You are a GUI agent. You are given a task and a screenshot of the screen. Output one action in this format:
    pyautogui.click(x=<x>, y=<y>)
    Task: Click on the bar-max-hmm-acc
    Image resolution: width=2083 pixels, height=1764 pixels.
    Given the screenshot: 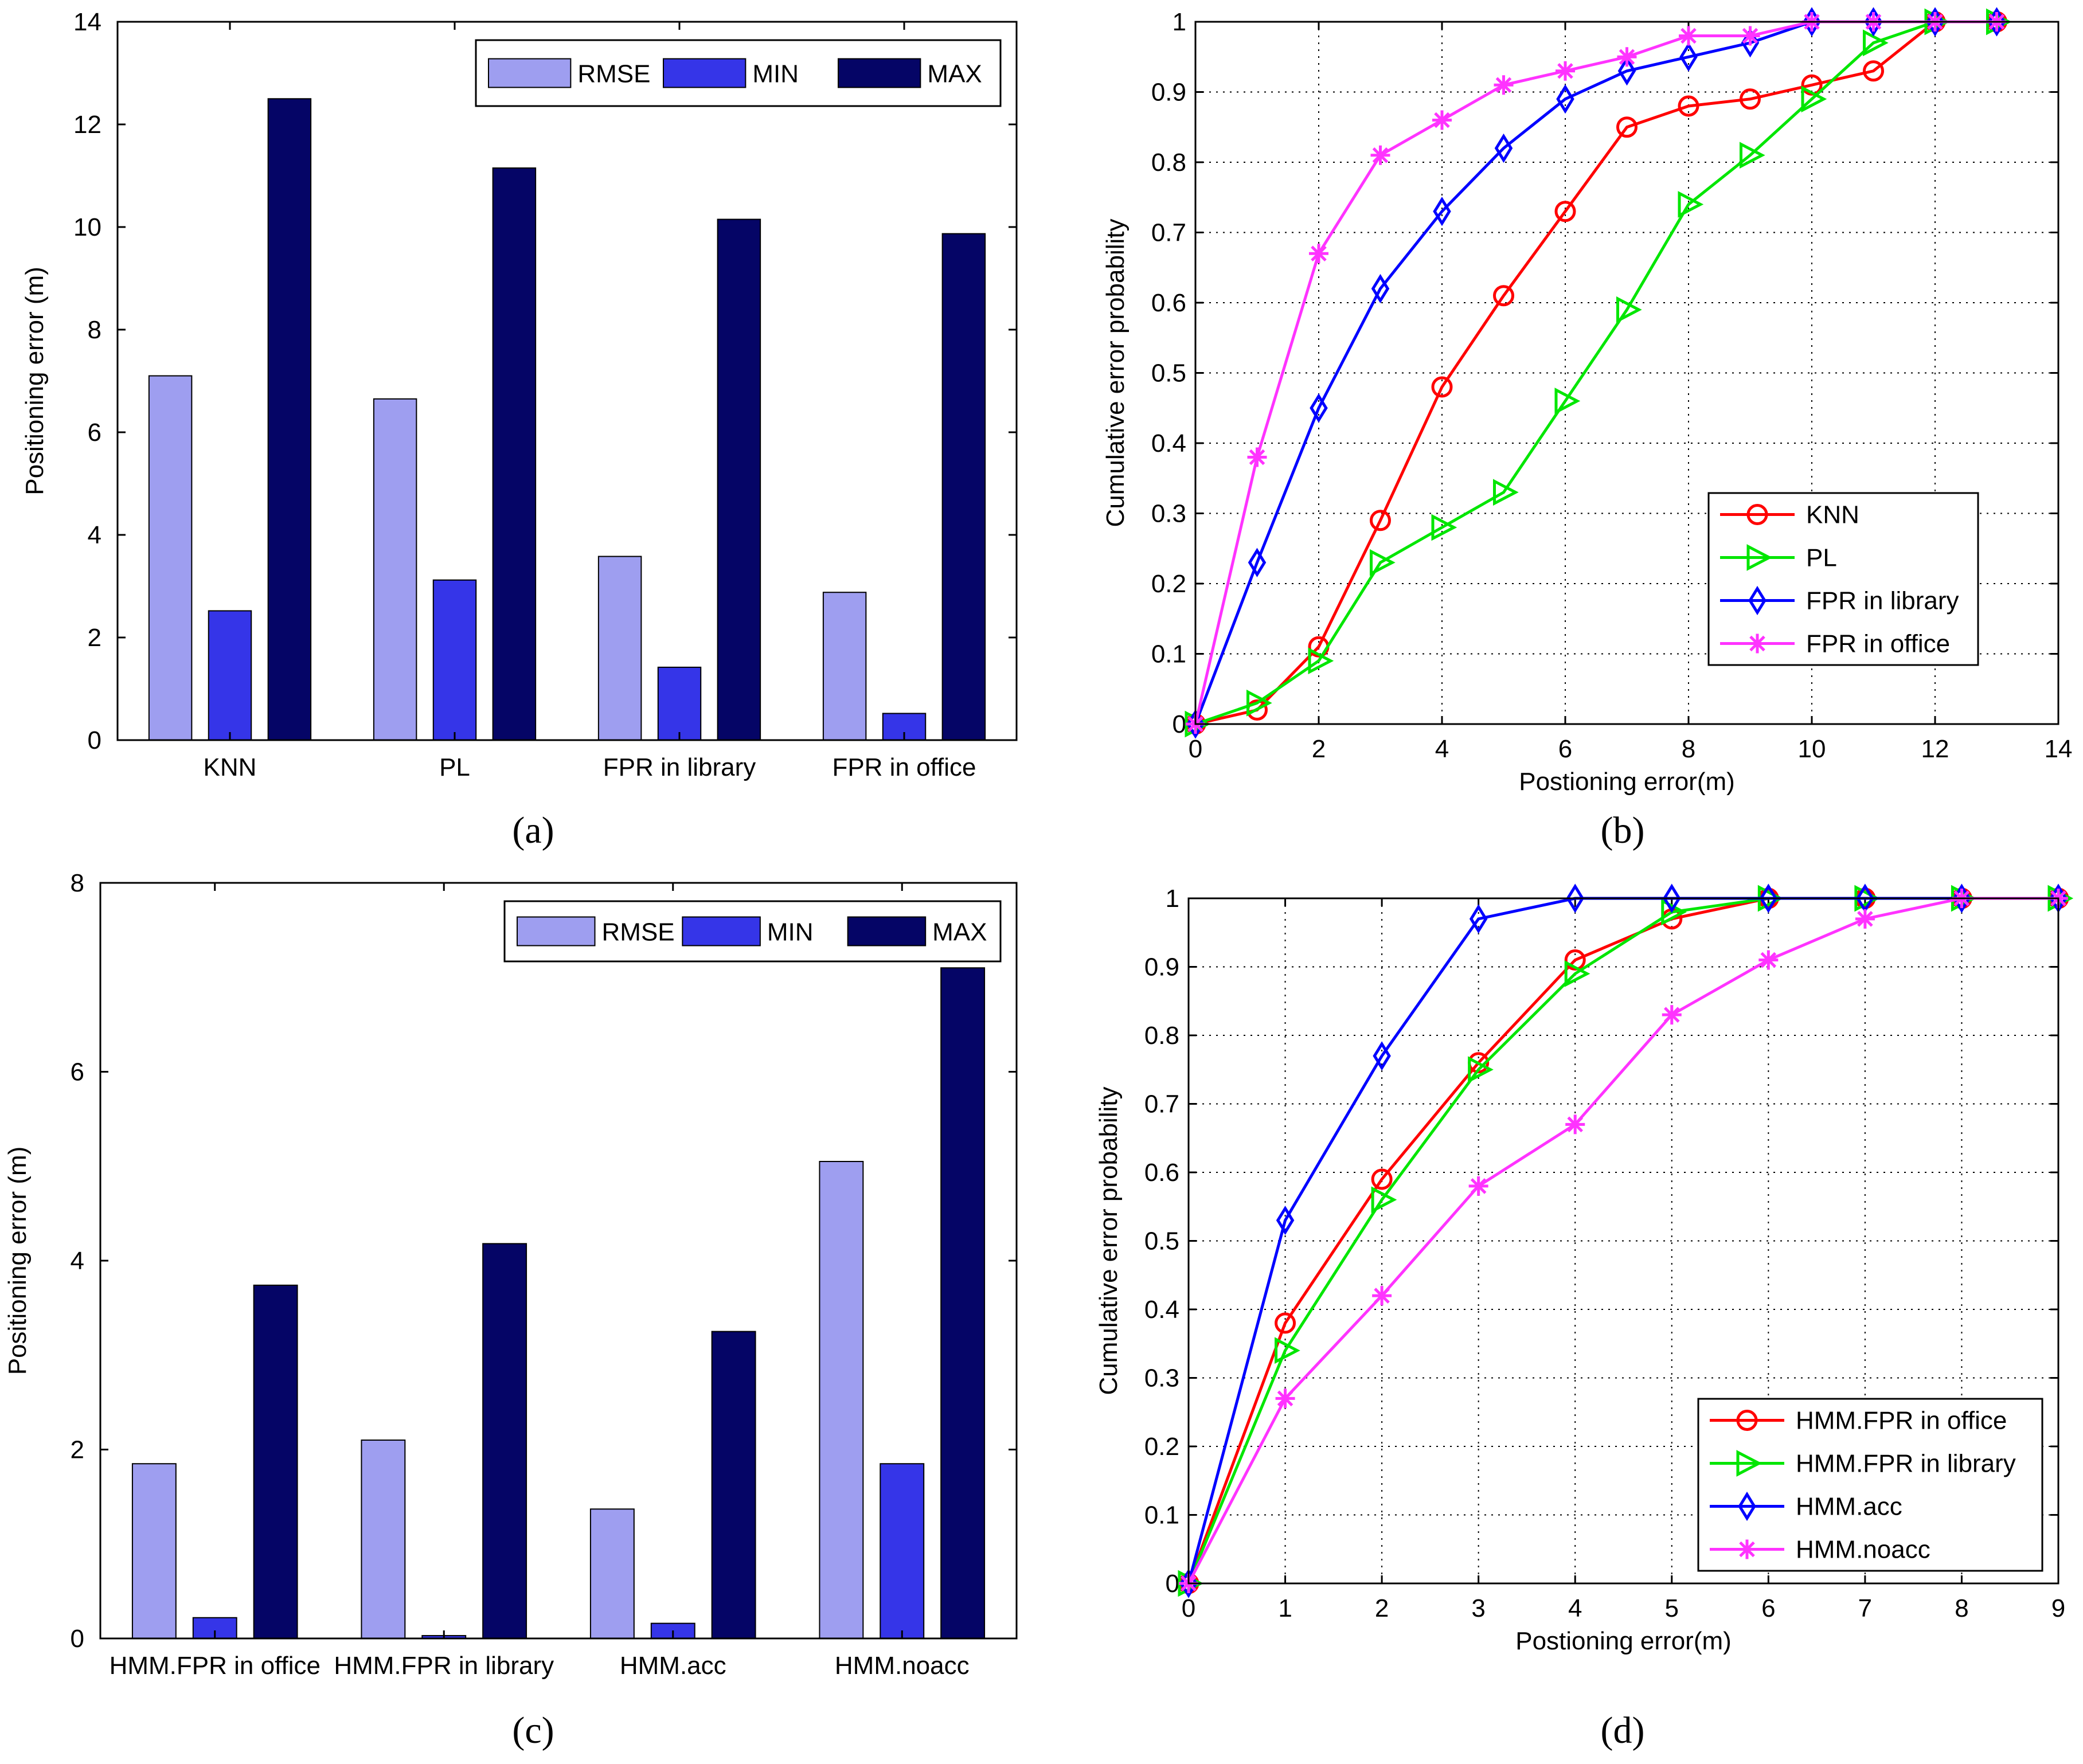 What is the action you would take?
    pyautogui.click(x=733, y=1485)
    